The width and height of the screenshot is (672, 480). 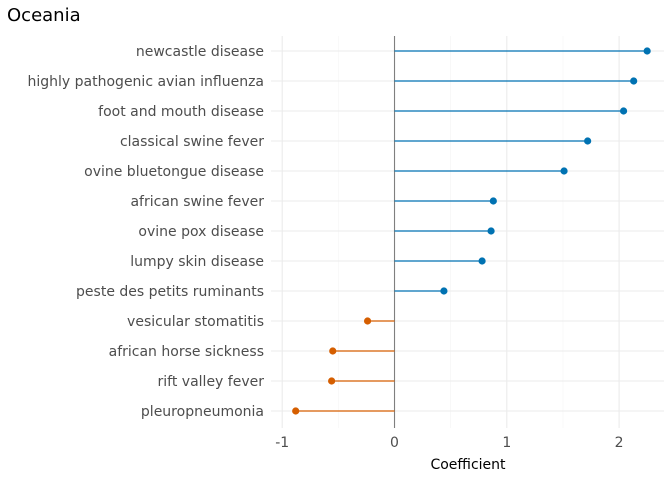 What do you see at coordinates (197, 262) in the screenshot?
I see `category-label: lumpy skin disease` at bounding box center [197, 262].